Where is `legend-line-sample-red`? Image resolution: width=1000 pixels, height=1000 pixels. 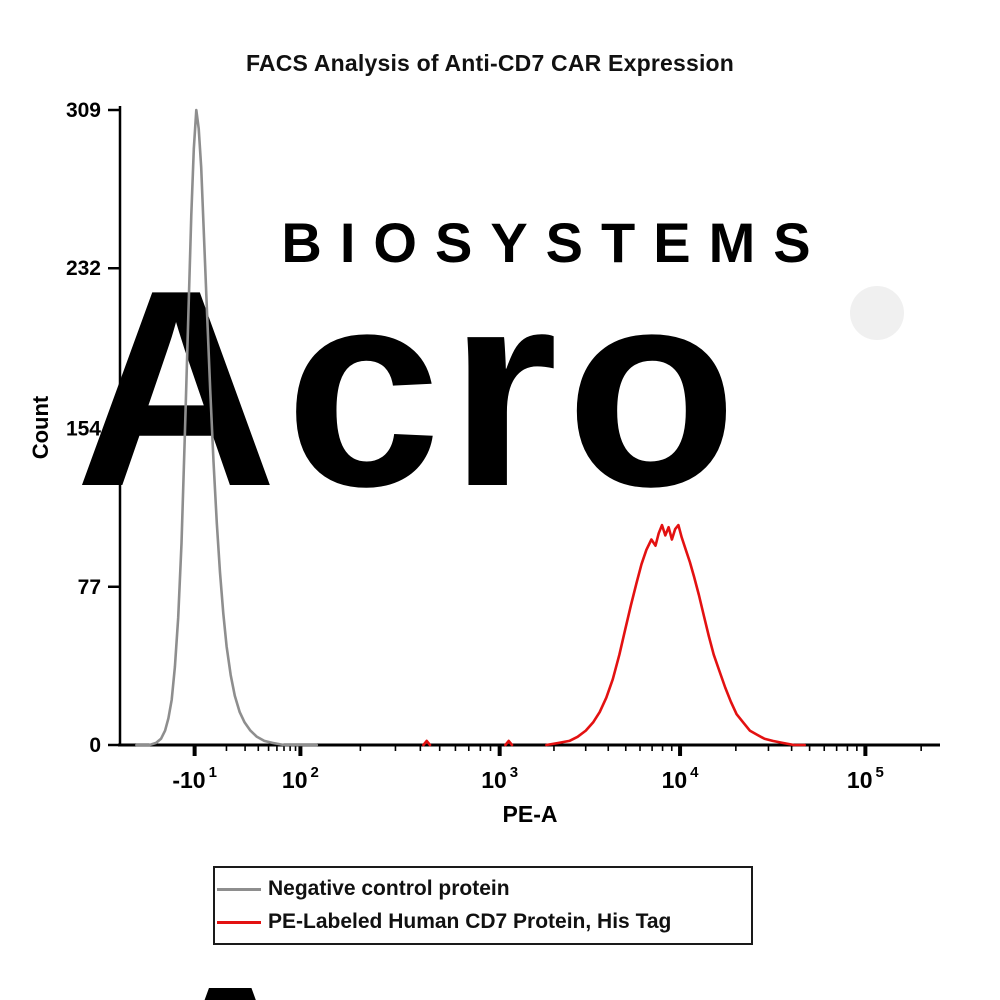 legend-line-sample-red is located at coordinates (239, 922).